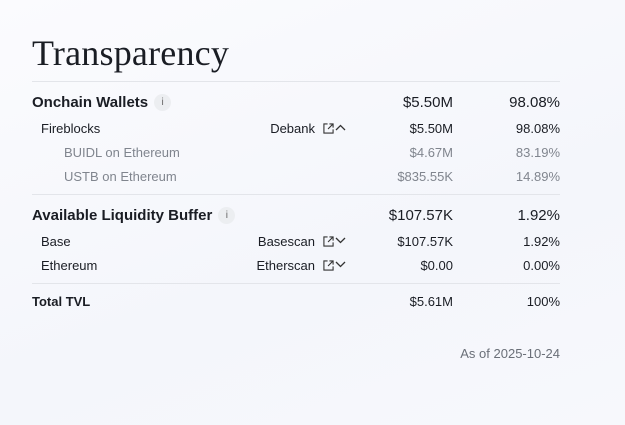  I want to click on section-percent: 98.08%, so click(534, 102).